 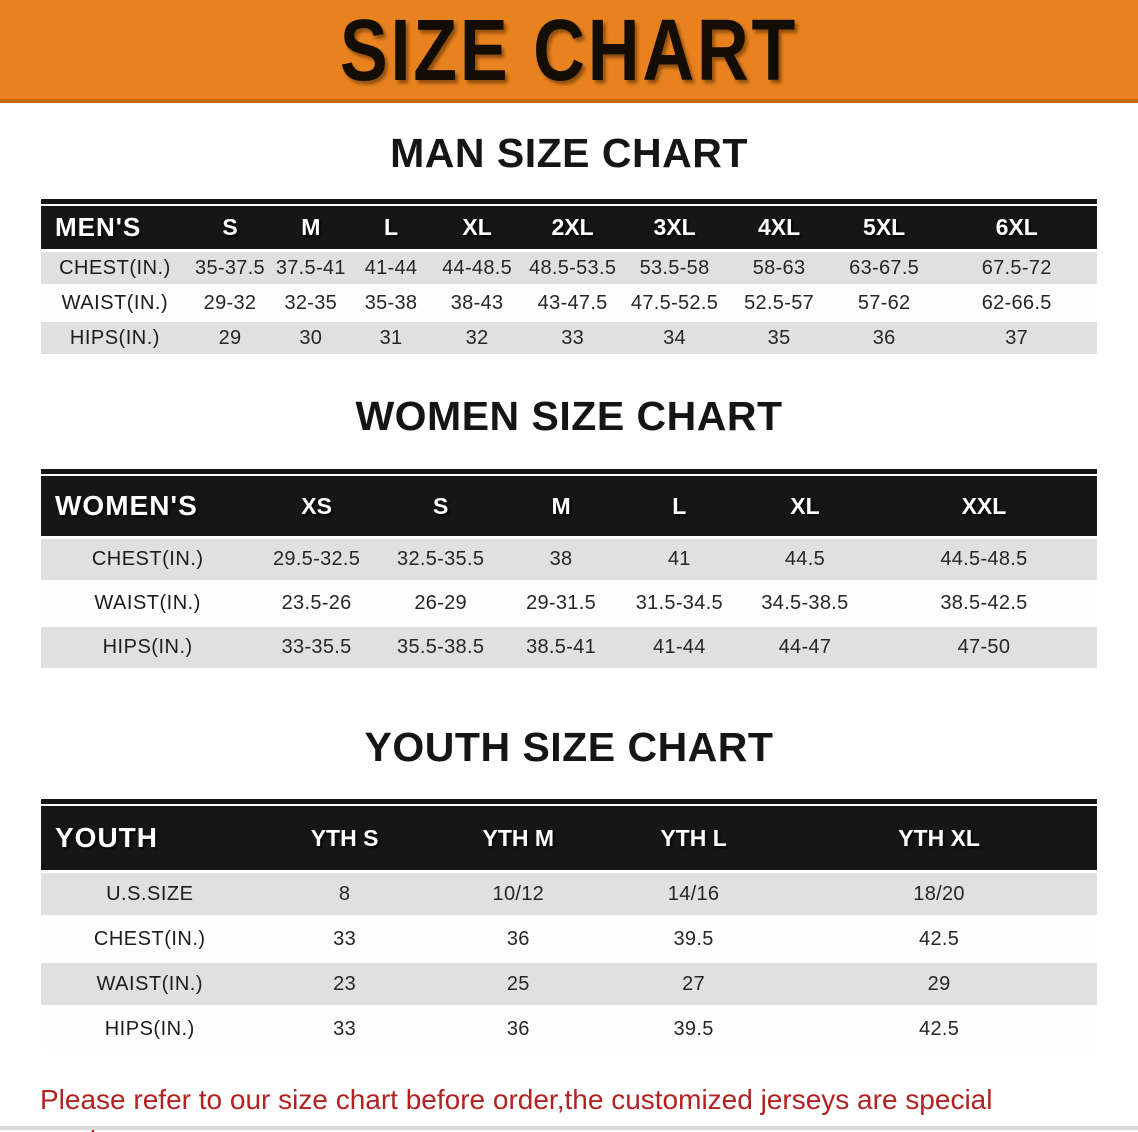 What do you see at coordinates (316, 647) in the screenshot?
I see `women-size-value: 33-35.5` at bounding box center [316, 647].